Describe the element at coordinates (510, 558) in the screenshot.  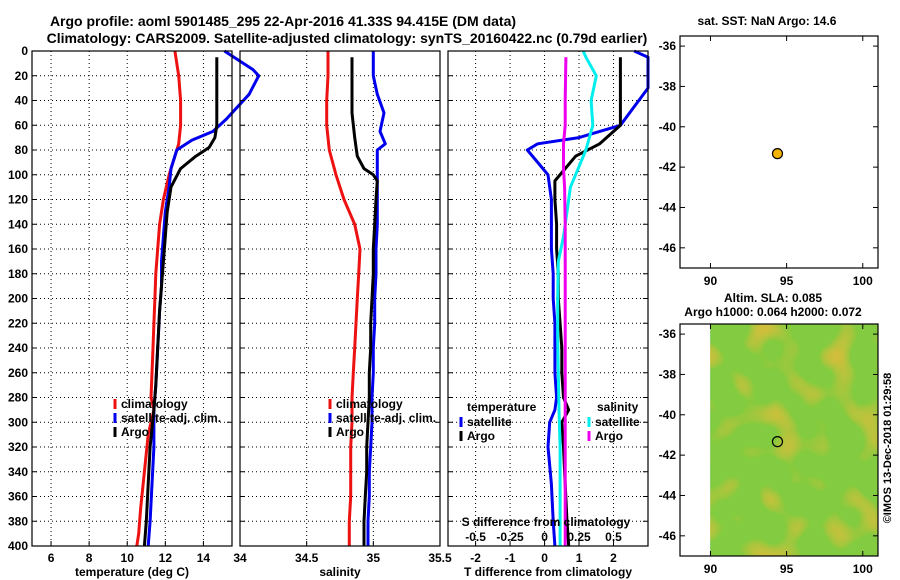
I see `x-tick-label: -1` at that location.